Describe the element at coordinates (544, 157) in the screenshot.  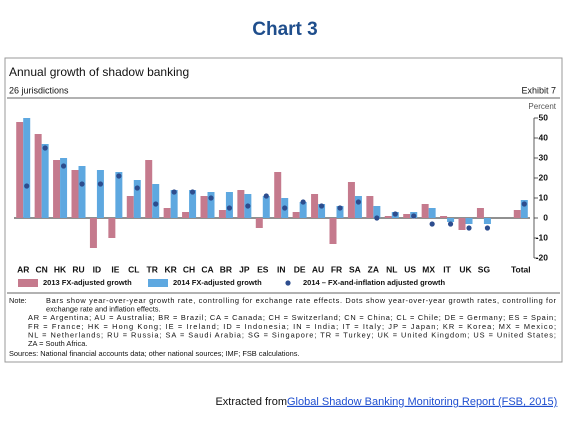
I see `y-tick-label: 30` at that location.